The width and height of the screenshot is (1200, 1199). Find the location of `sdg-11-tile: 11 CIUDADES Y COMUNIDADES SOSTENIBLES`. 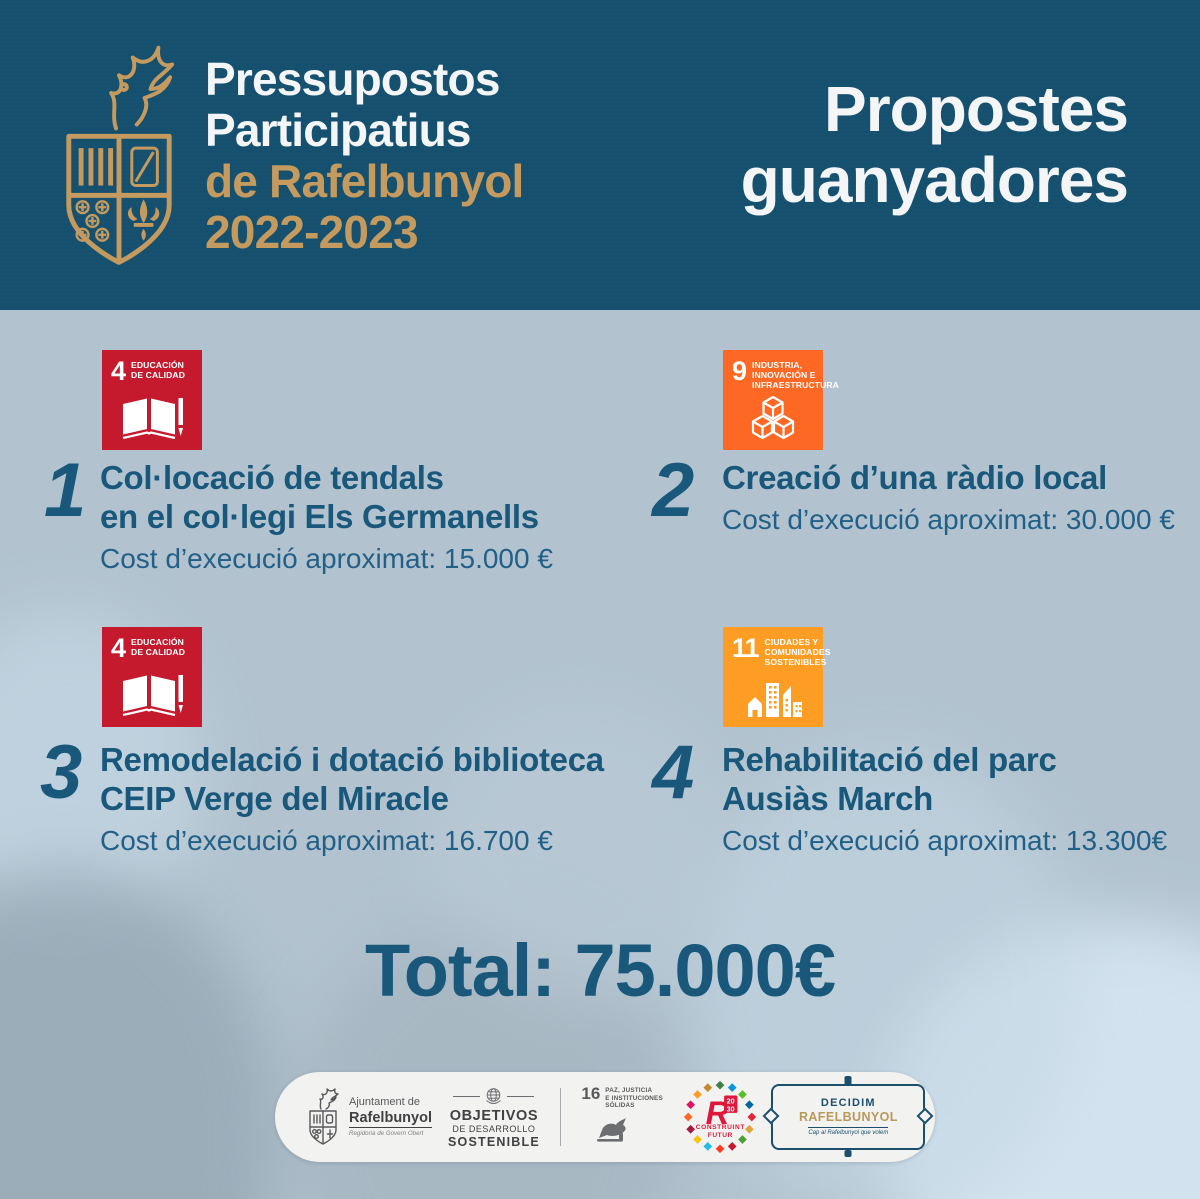

sdg-11-tile: 11 CIUDADES Y COMUNIDADES SOSTENIBLES is located at coordinates (776, 677).